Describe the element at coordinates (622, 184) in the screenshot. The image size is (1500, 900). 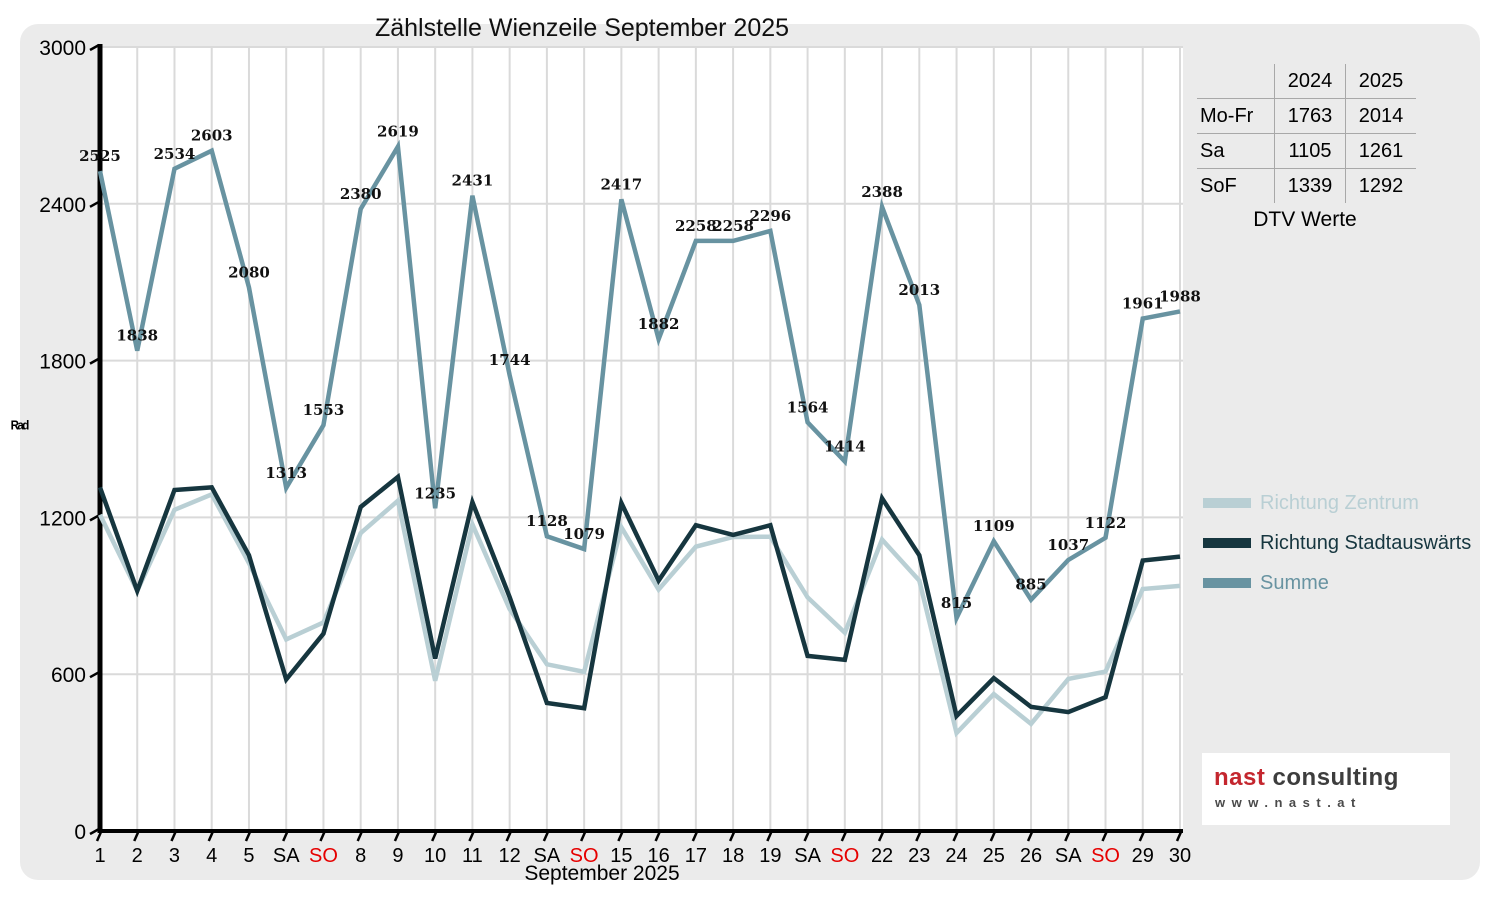
I see `data-label: 2417` at that location.